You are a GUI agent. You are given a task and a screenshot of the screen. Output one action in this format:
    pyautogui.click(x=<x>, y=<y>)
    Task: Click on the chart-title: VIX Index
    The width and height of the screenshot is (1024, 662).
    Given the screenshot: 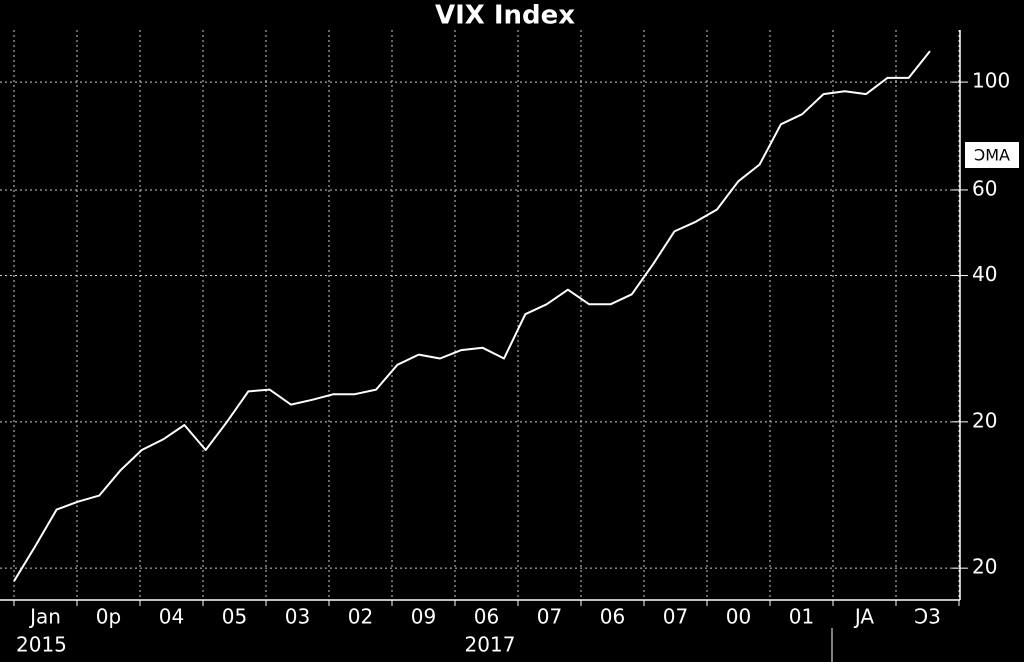 What is the action you would take?
    pyautogui.click(x=505, y=16)
    